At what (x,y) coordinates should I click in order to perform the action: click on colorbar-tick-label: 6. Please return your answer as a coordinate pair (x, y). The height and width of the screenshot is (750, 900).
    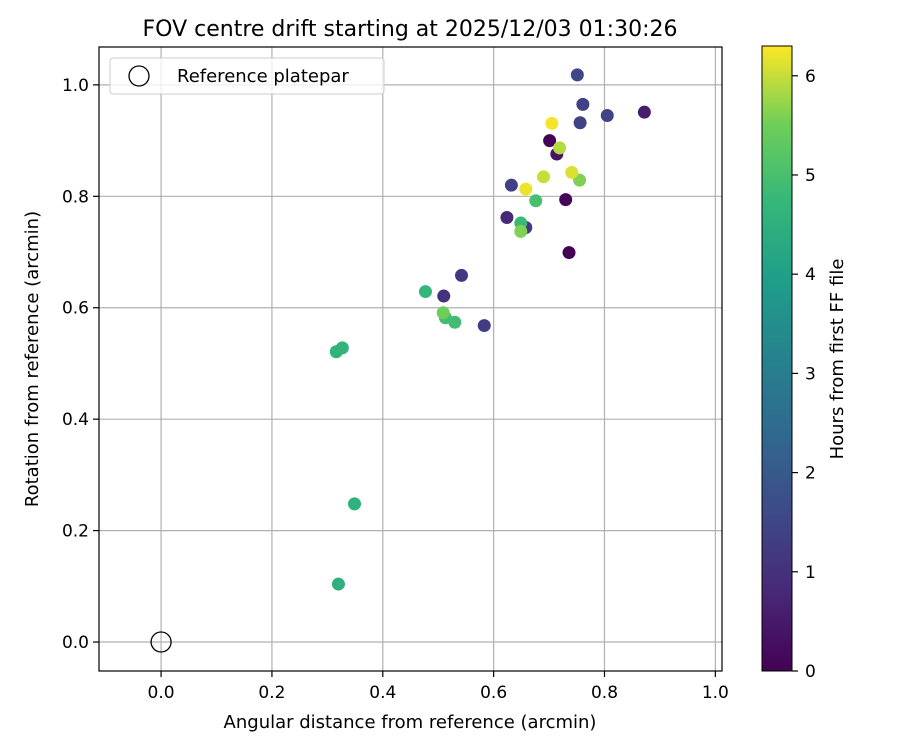
    Looking at the image, I should click on (810, 77).